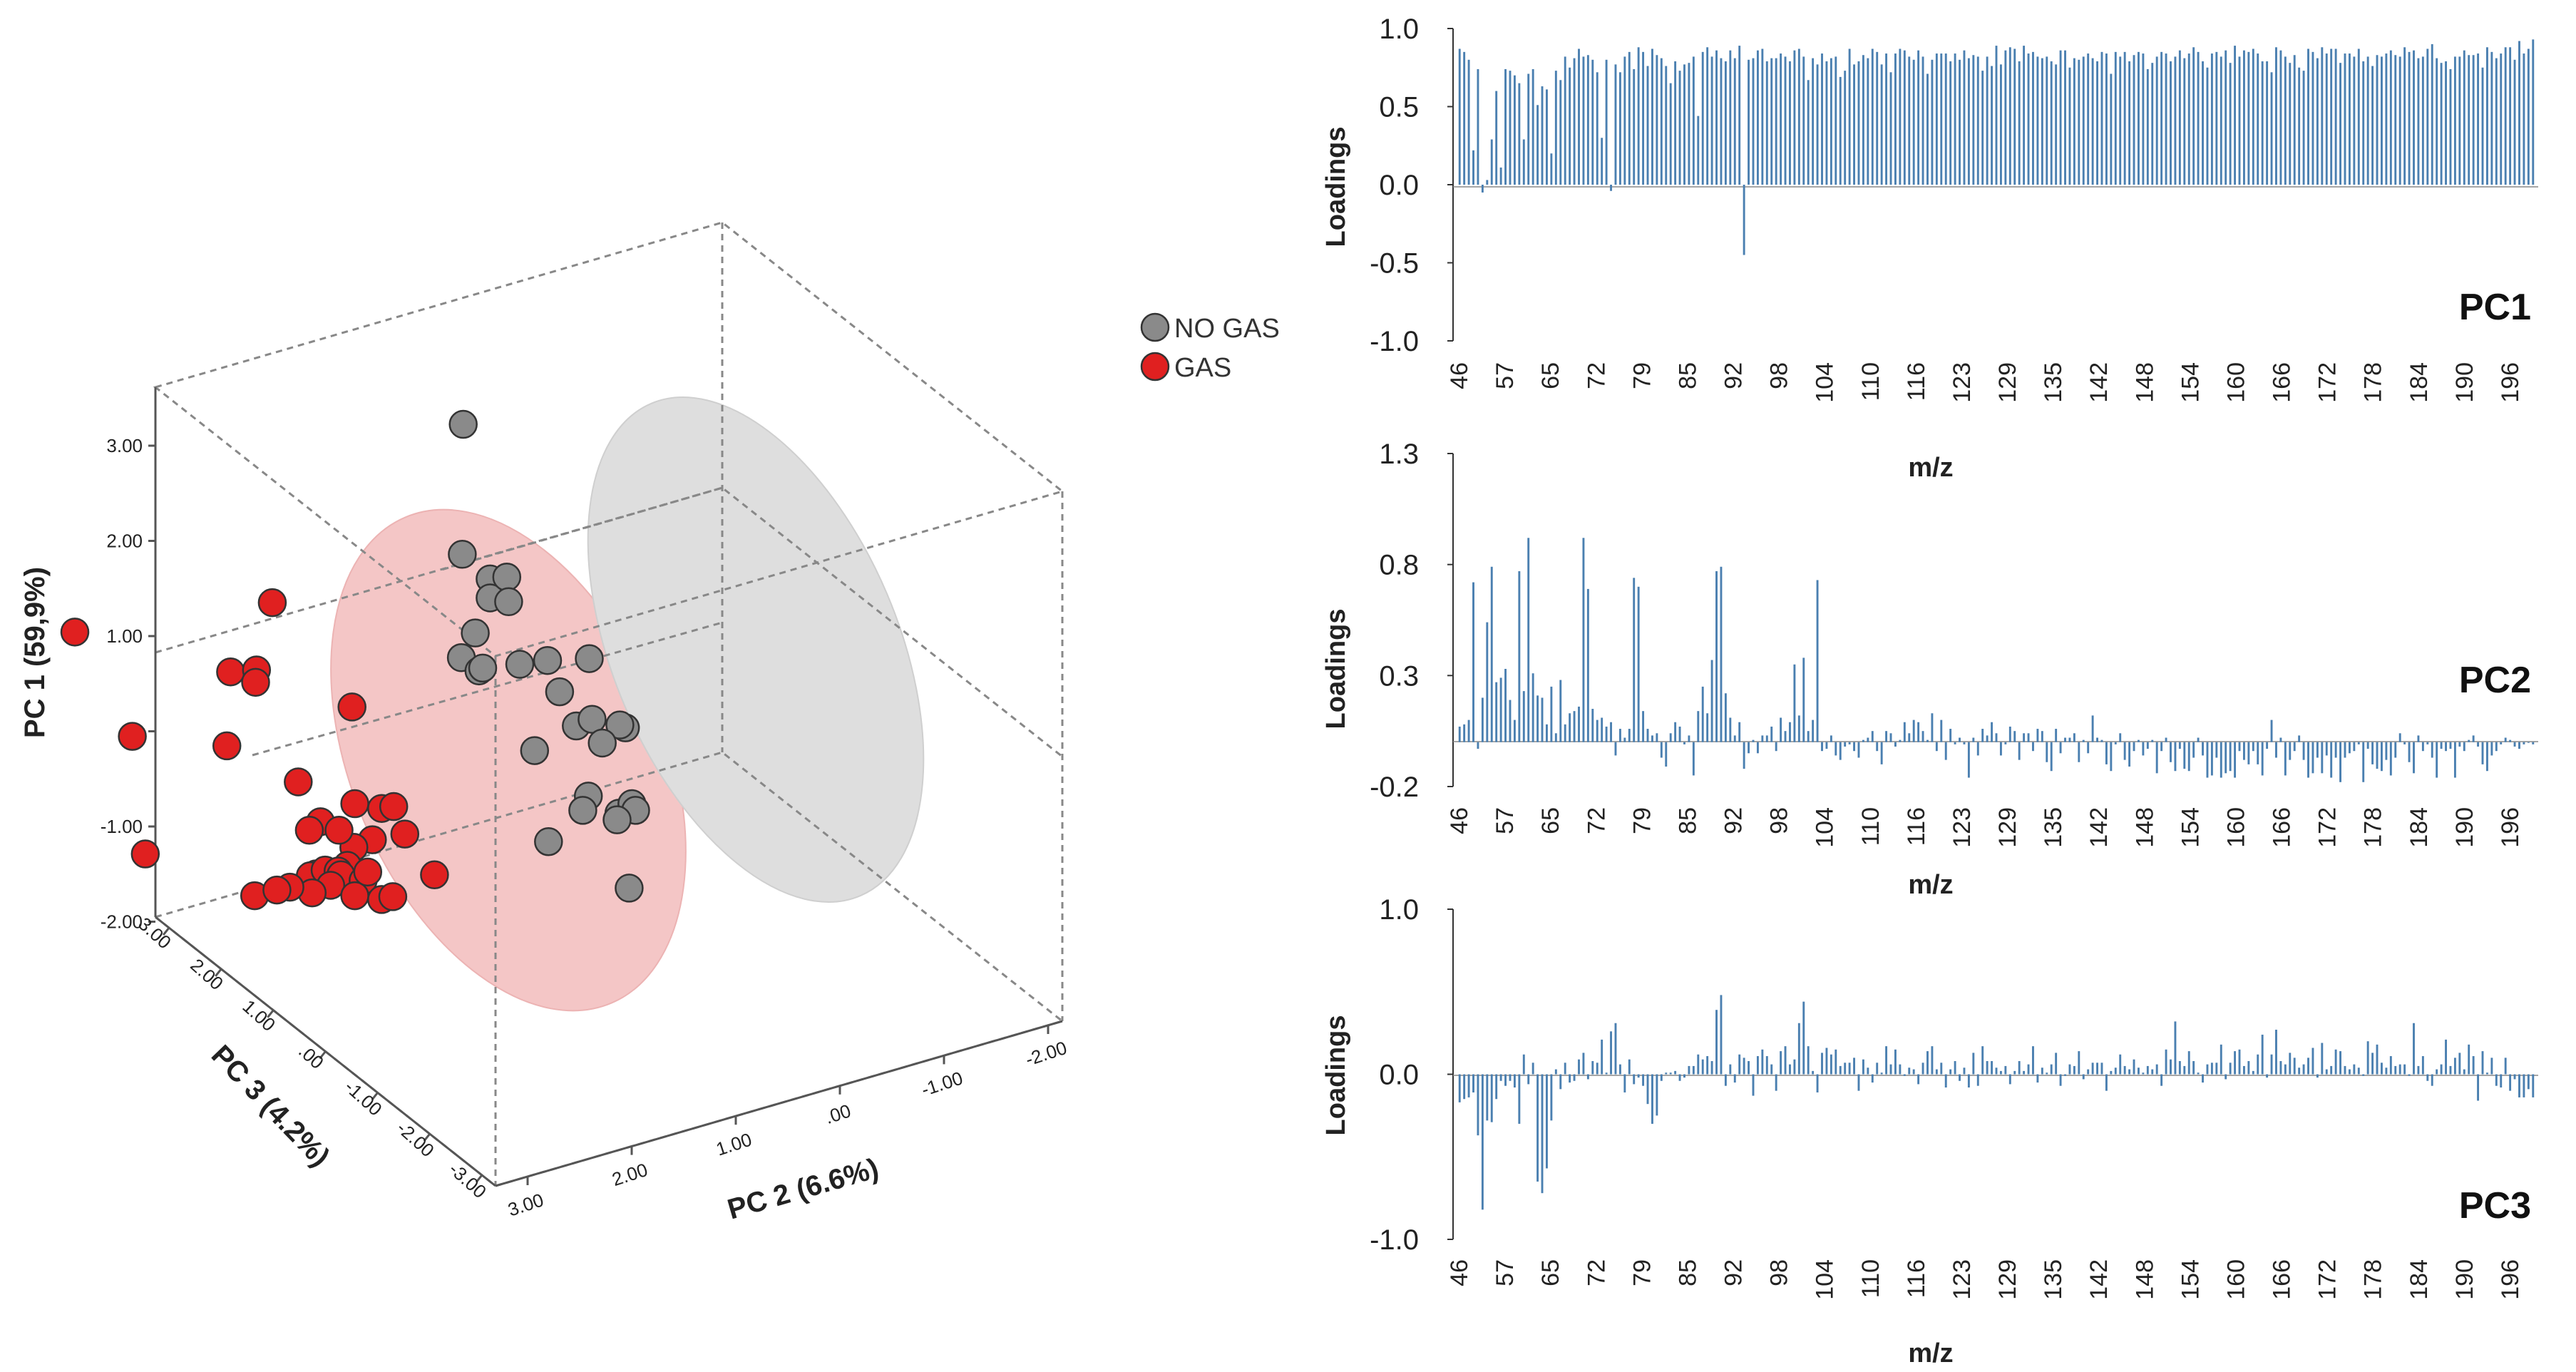 The width and height of the screenshot is (2576, 1372). Describe the element at coordinates (124, 636) in the screenshot. I see `pc1-tick-label: 1.00` at that location.